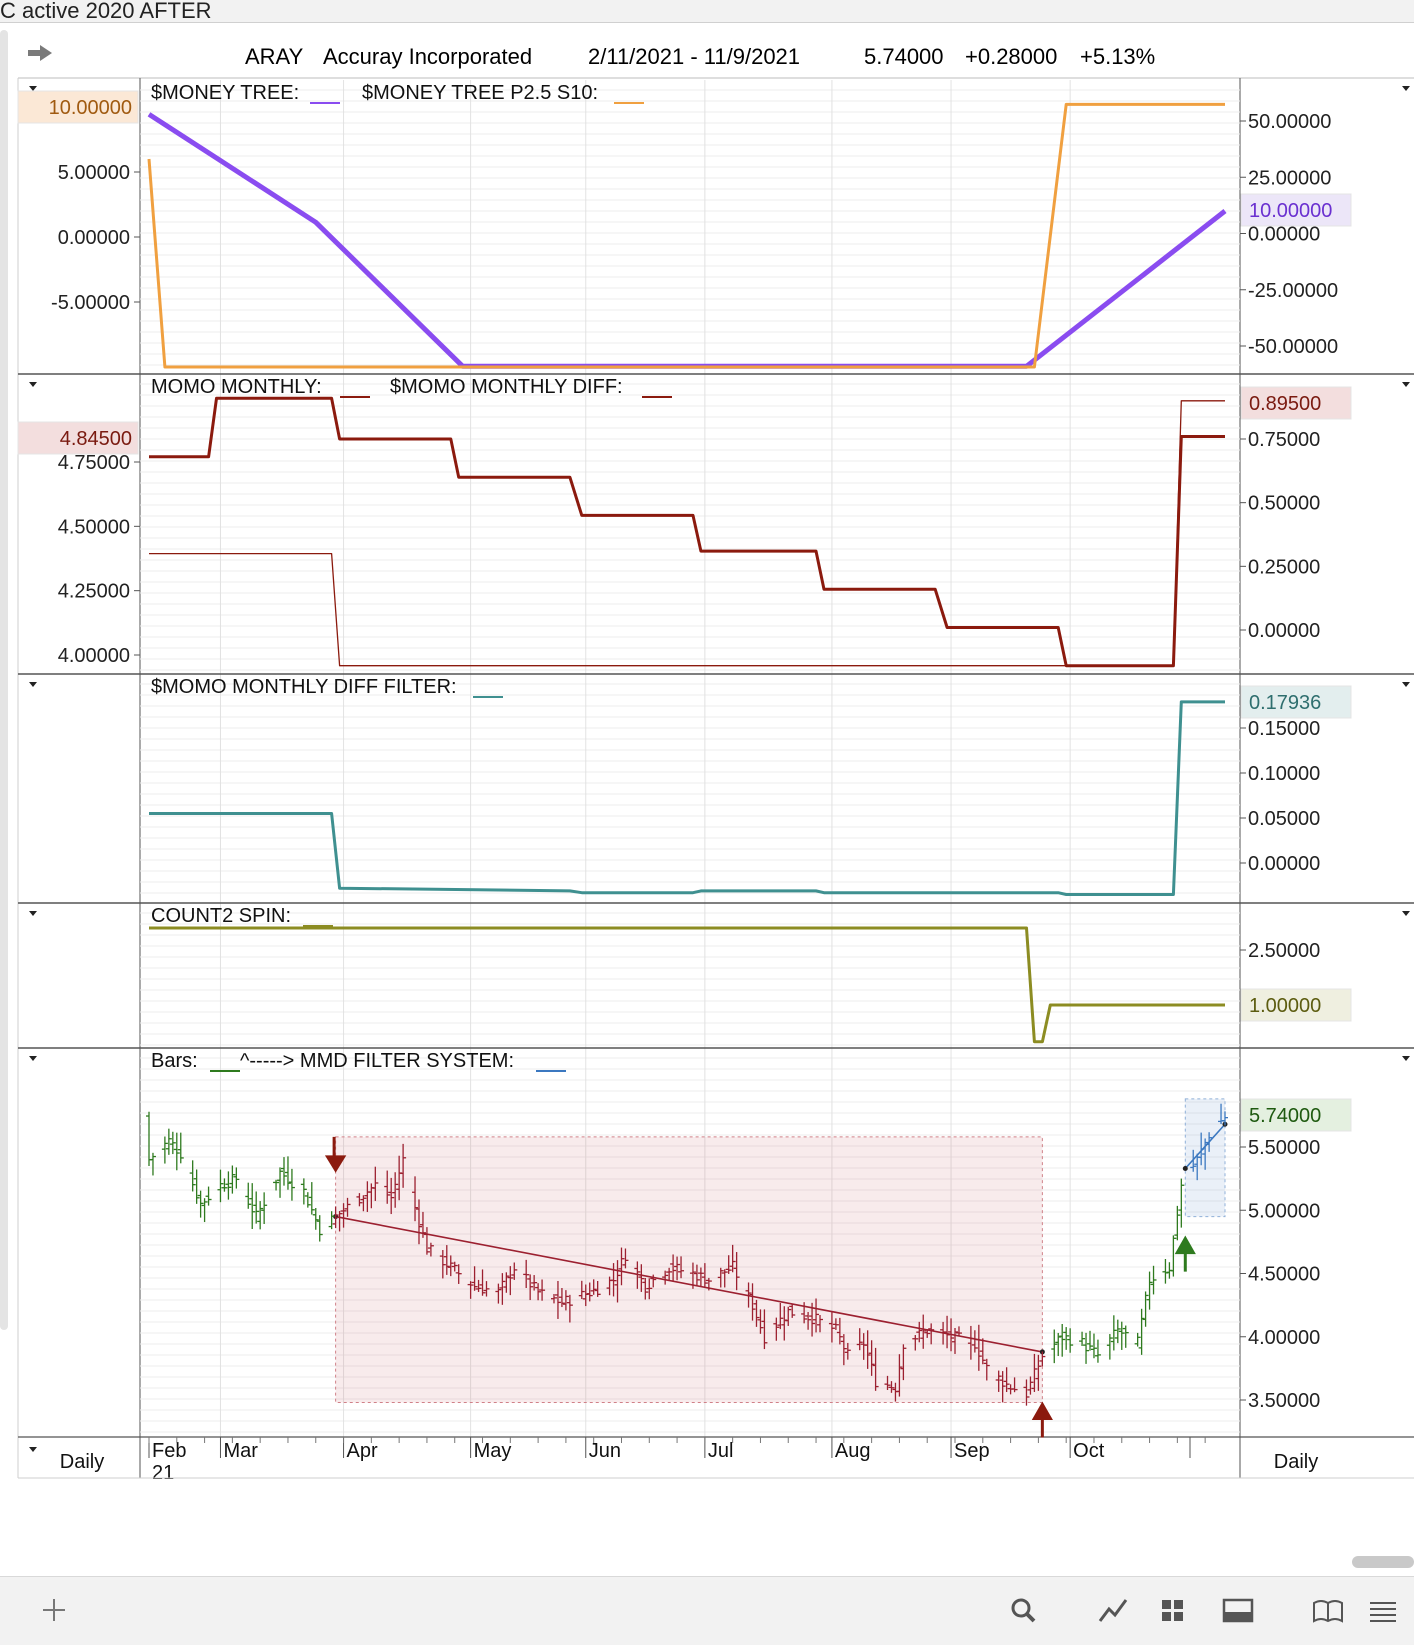 This screenshot has height=1645, width=1414. What do you see at coordinates (1284, 504) in the screenshot?
I see `right-tick-label: 0.50000` at bounding box center [1284, 504].